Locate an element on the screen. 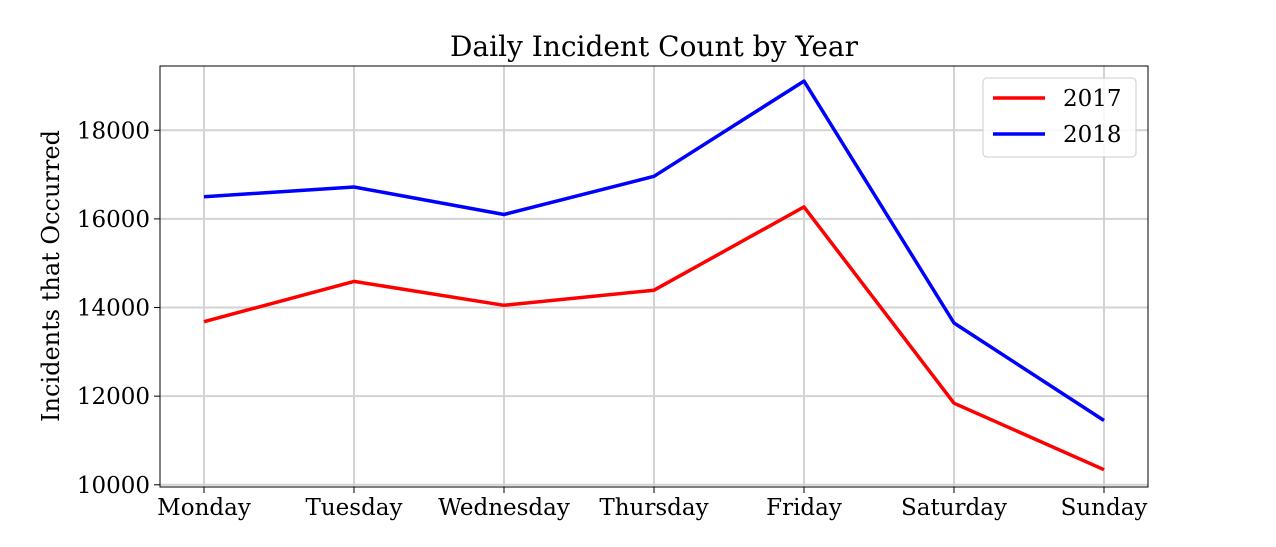  x-tick-label: Friday is located at coordinates (804, 508).